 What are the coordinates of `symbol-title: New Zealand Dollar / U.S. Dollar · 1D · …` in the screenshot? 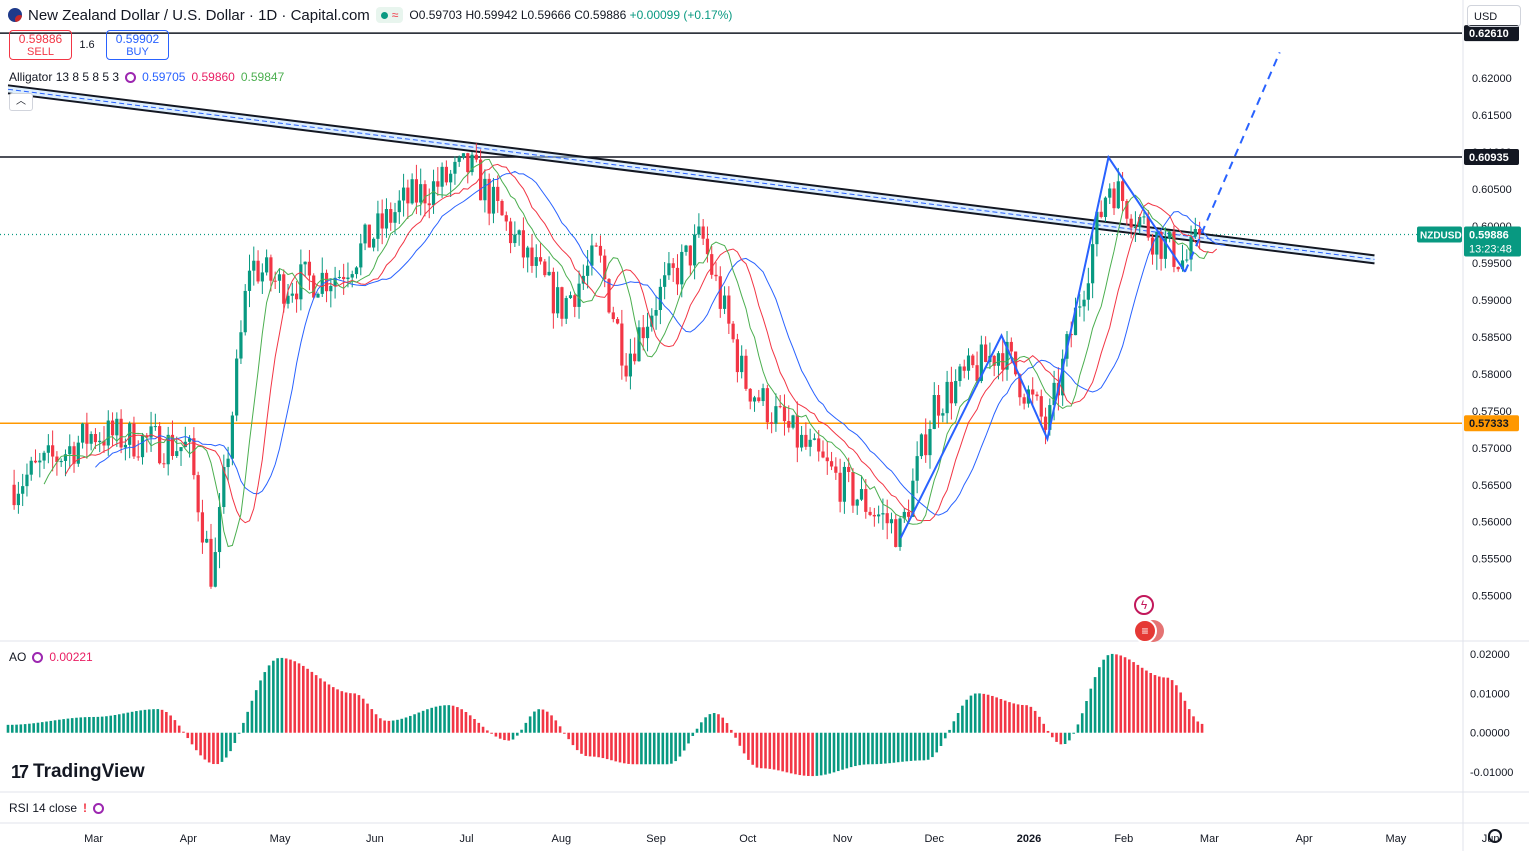 It's located at (199, 15).